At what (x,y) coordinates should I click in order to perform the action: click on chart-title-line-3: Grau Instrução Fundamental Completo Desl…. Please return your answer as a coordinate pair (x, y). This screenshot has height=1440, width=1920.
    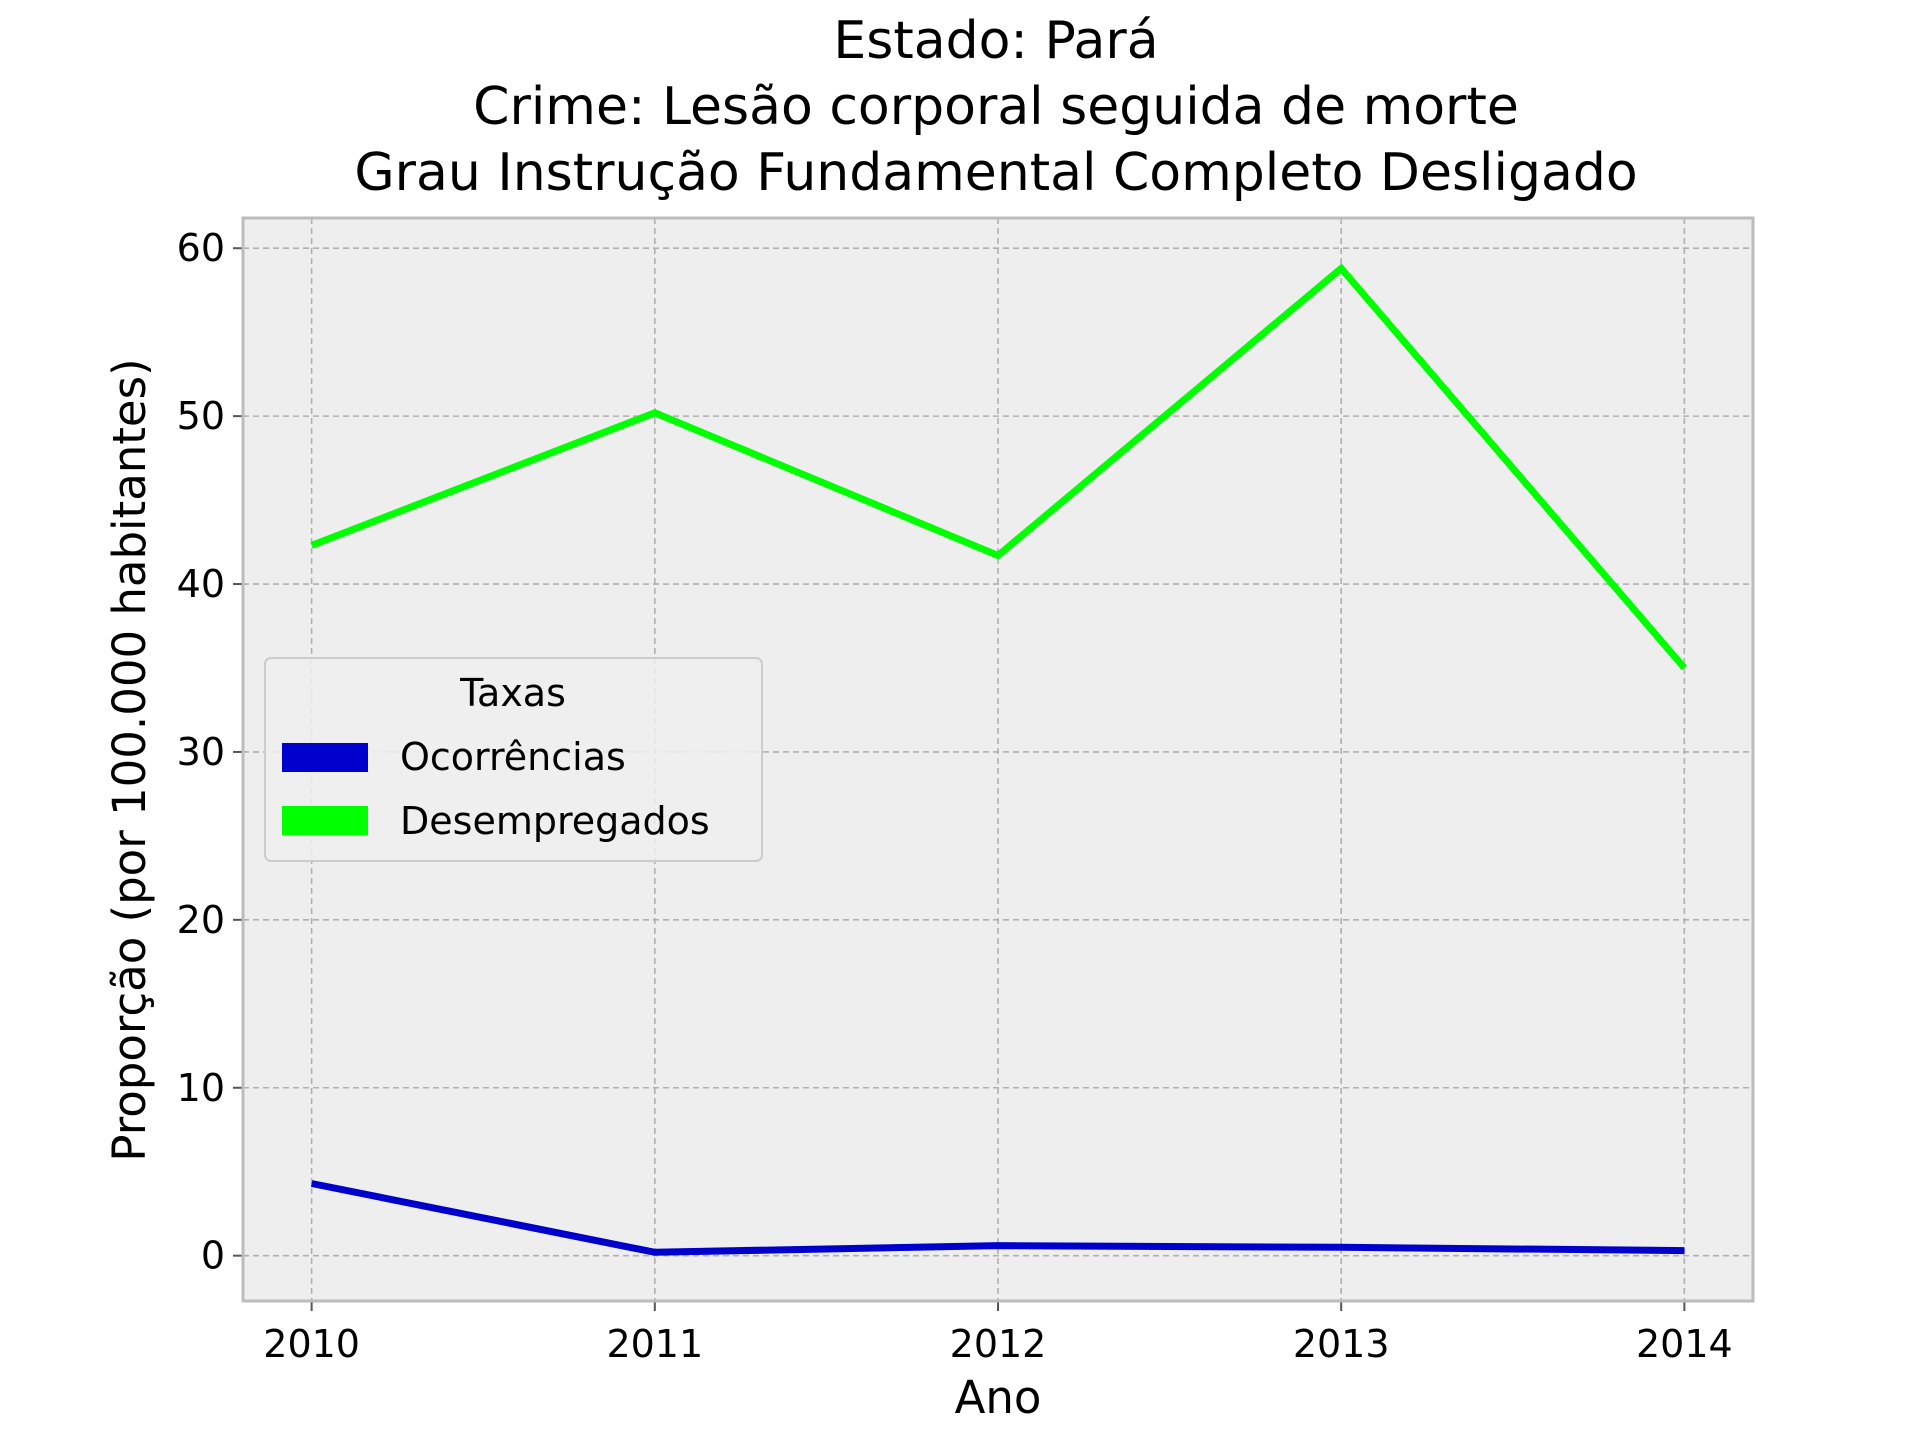
    Looking at the image, I should click on (995, 173).